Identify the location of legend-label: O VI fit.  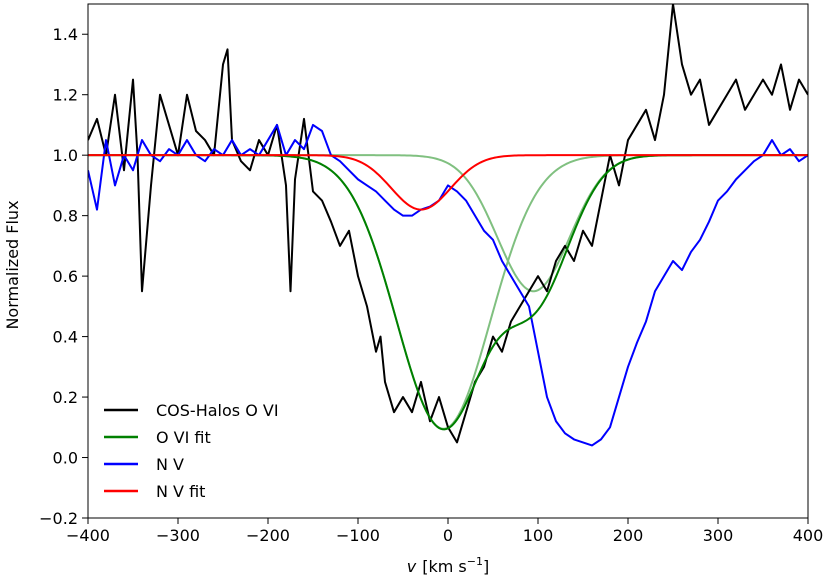
(183, 437).